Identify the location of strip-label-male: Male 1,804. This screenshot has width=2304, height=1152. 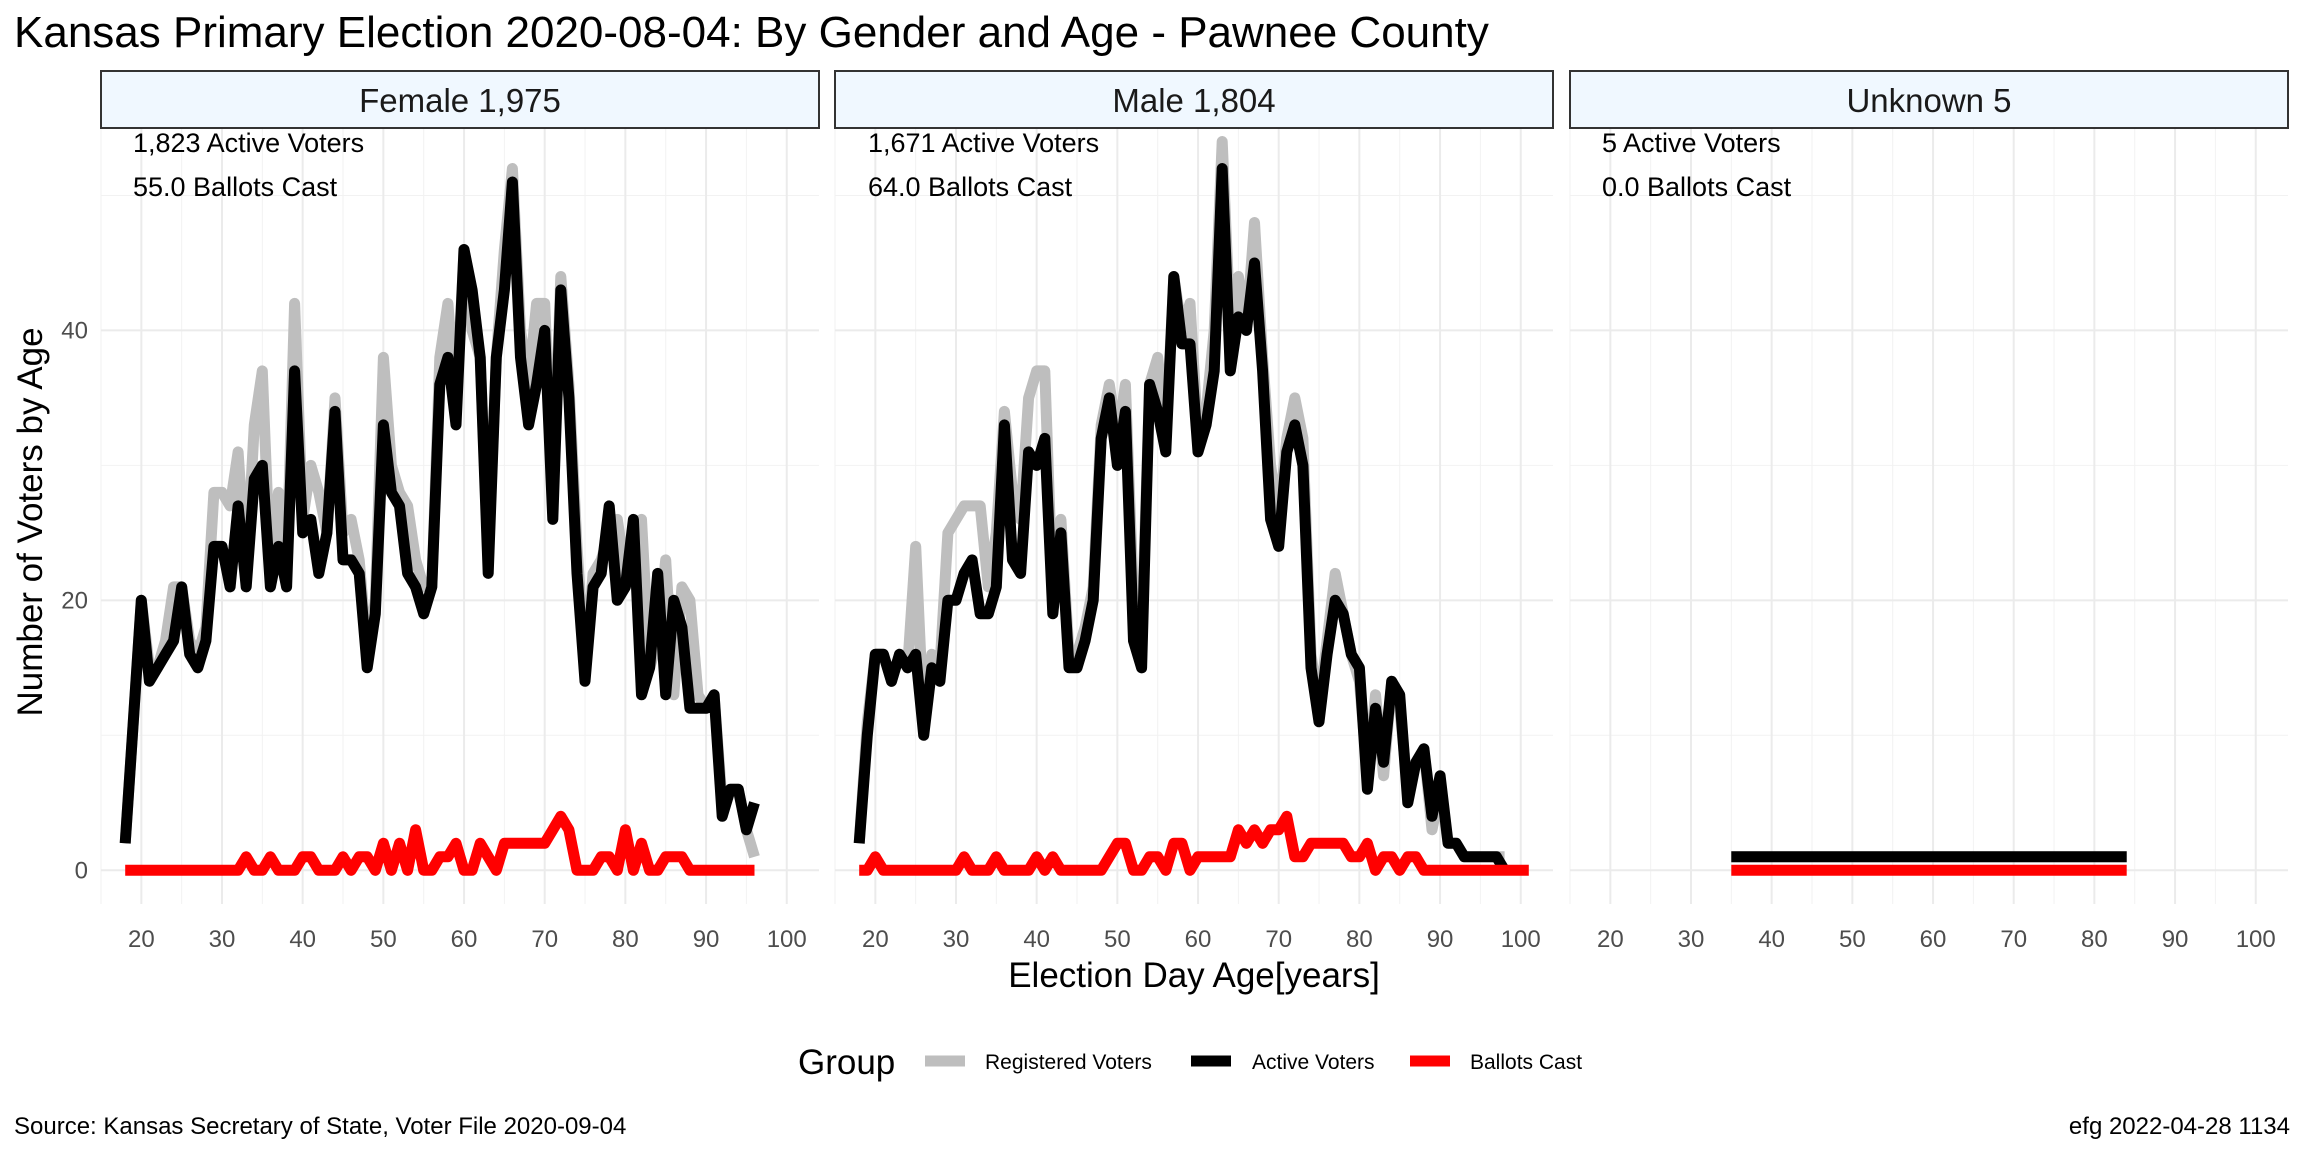
(1193, 100).